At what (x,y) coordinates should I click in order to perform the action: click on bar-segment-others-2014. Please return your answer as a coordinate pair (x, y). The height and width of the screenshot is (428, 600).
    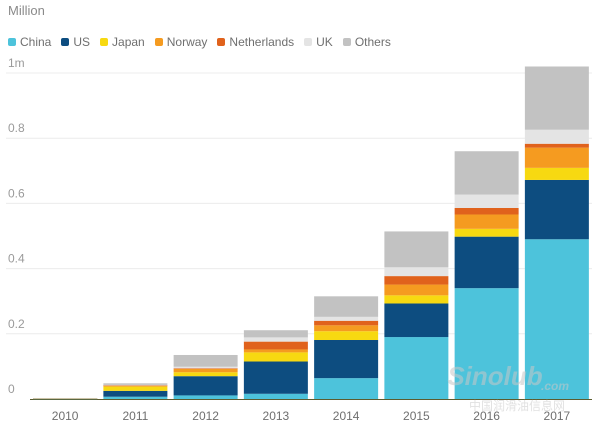
    Looking at the image, I should click on (346, 306).